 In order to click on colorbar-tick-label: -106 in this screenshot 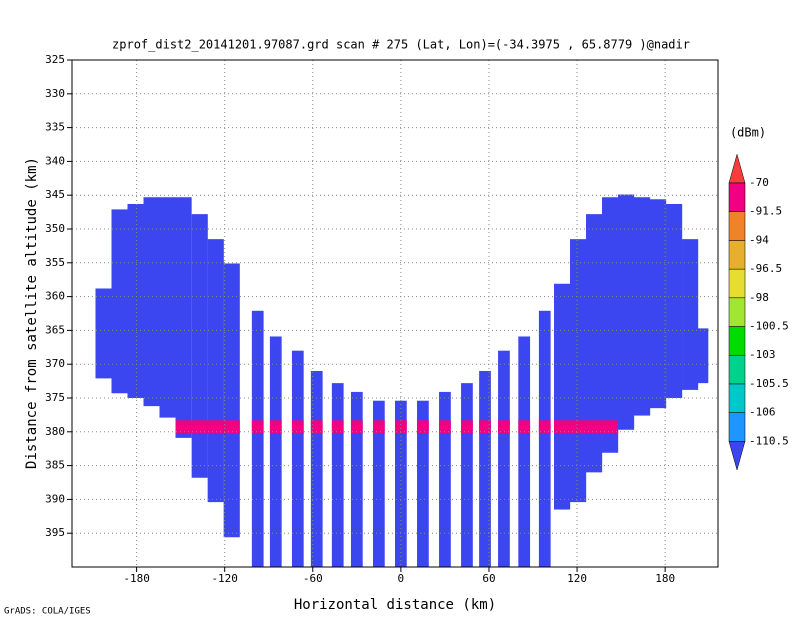, I will do `click(762, 412)`.